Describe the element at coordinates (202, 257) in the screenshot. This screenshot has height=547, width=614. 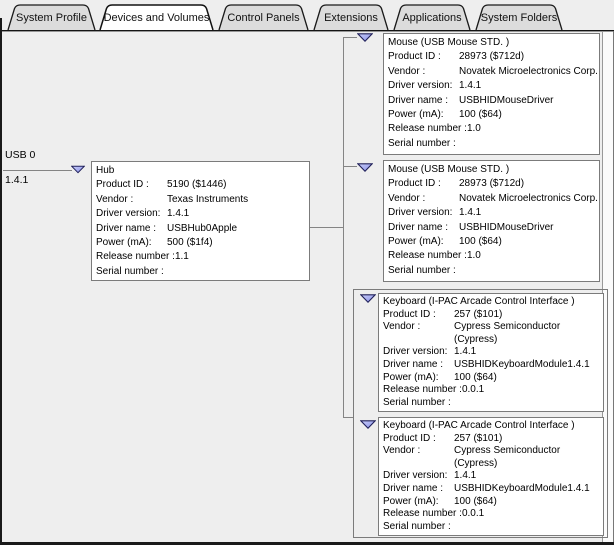
I see `property-row: Release number :1.1` at that location.